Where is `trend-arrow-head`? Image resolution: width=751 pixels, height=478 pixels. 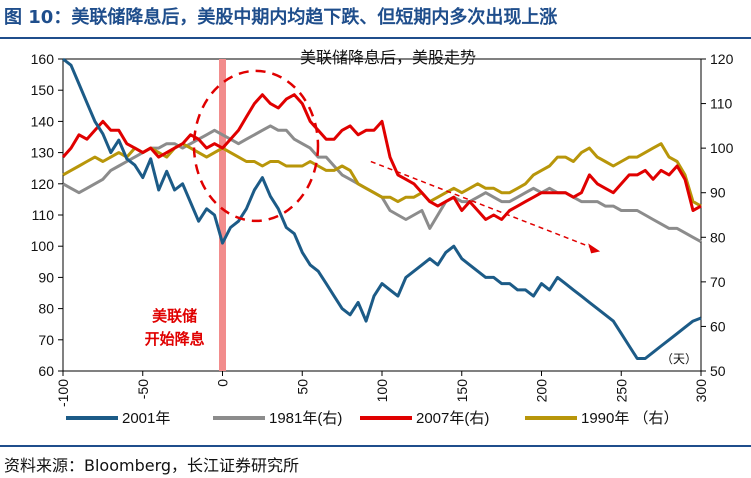
trend-arrow-head is located at coordinates (594, 248).